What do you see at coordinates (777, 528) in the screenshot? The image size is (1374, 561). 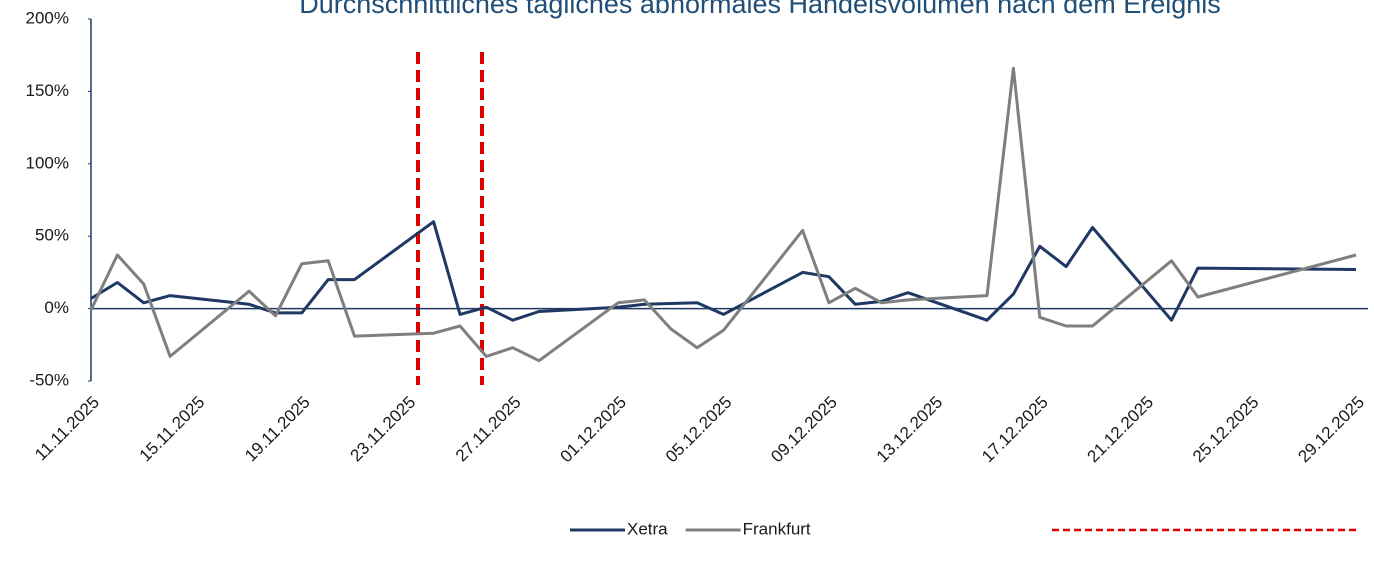 I see `legend-label: Frankfurt` at bounding box center [777, 528].